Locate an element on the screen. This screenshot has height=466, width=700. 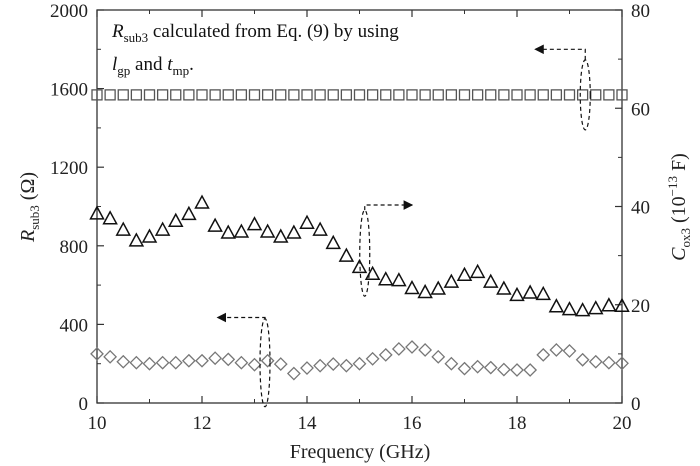
ellipse-marker-square is located at coordinates (585, 95).